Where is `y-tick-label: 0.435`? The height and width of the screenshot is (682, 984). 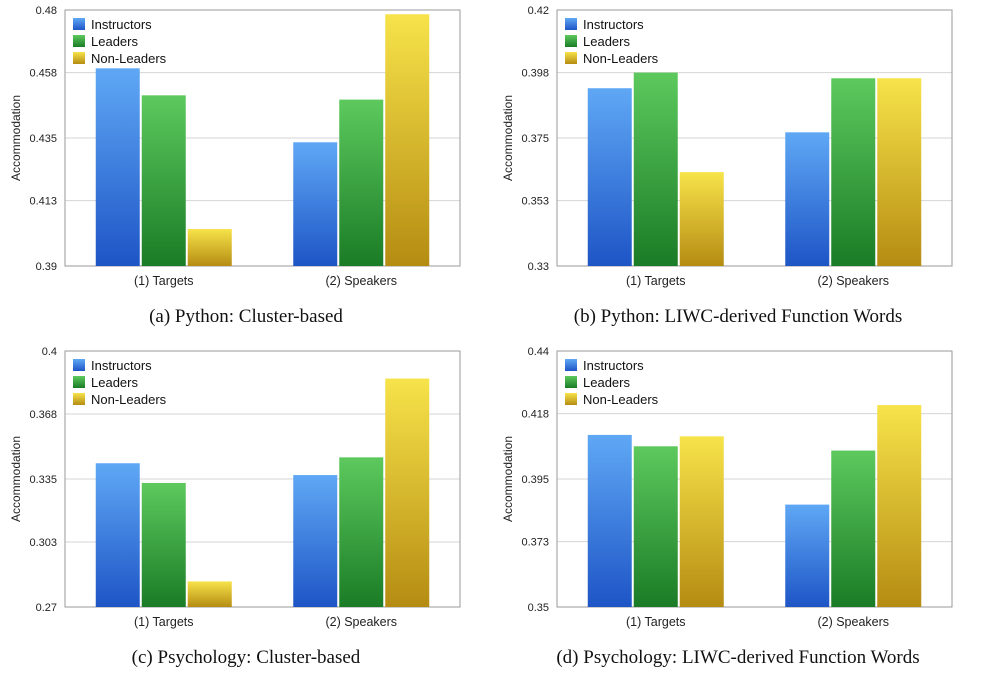 y-tick-label: 0.435 is located at coordinates (43, 139).